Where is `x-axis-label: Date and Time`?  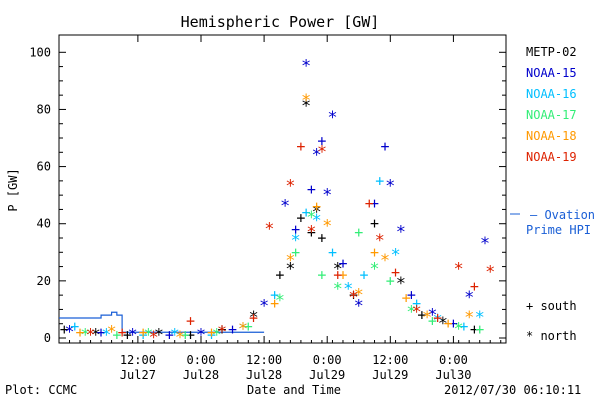
x-axis-label: Date and Time is located at coordinates (294, 390).